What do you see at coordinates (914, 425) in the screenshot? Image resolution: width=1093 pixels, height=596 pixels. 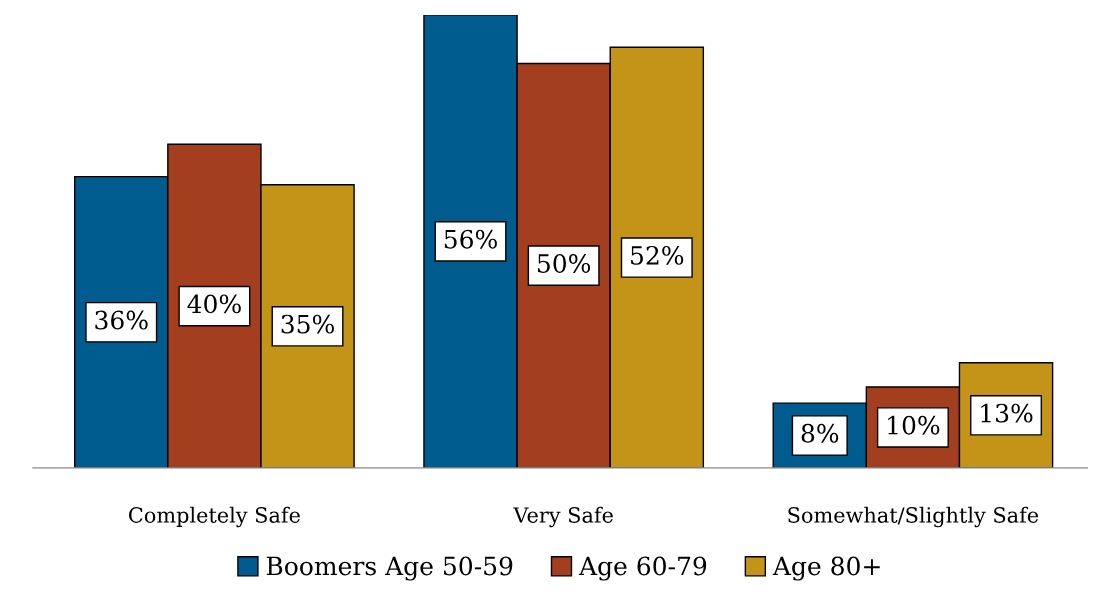 I see `data-label: 10%` at bounding box center [914, 425].